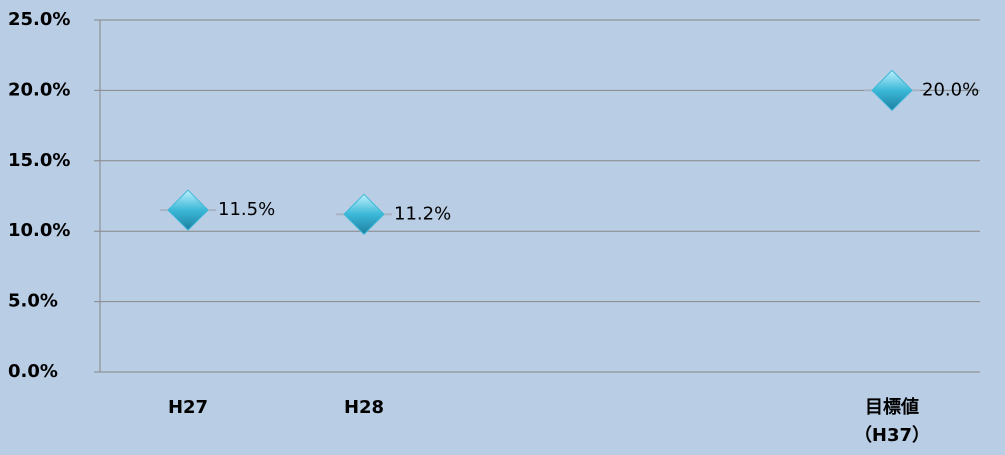  Describe the element at coordinates (188, 407) in the screenshot. I see `x-tick-label: H27` at that location.